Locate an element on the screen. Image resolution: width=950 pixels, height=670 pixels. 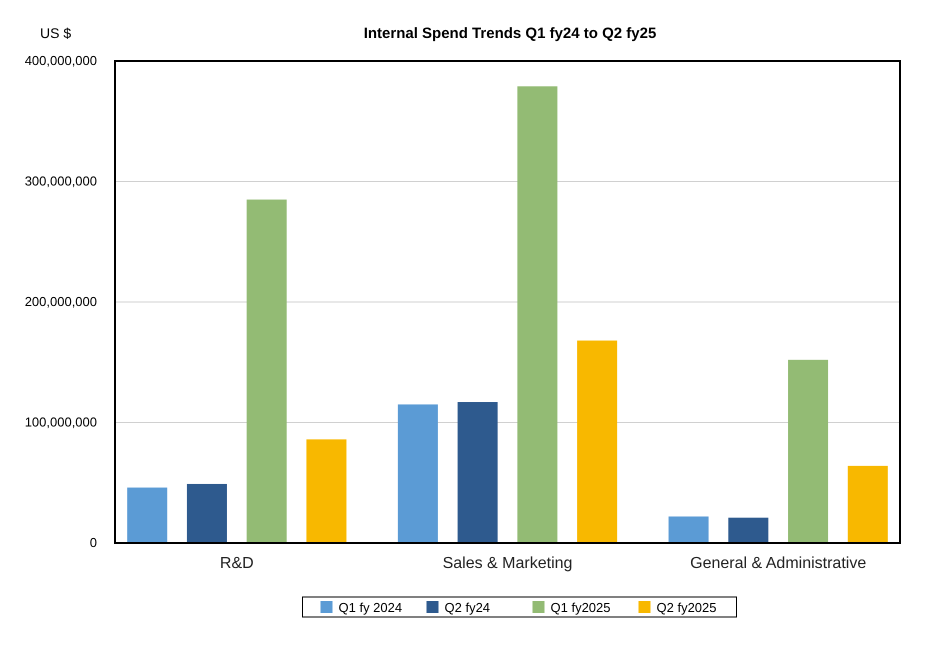
y-axis-title: US $ is located at coordinates (56, 33).